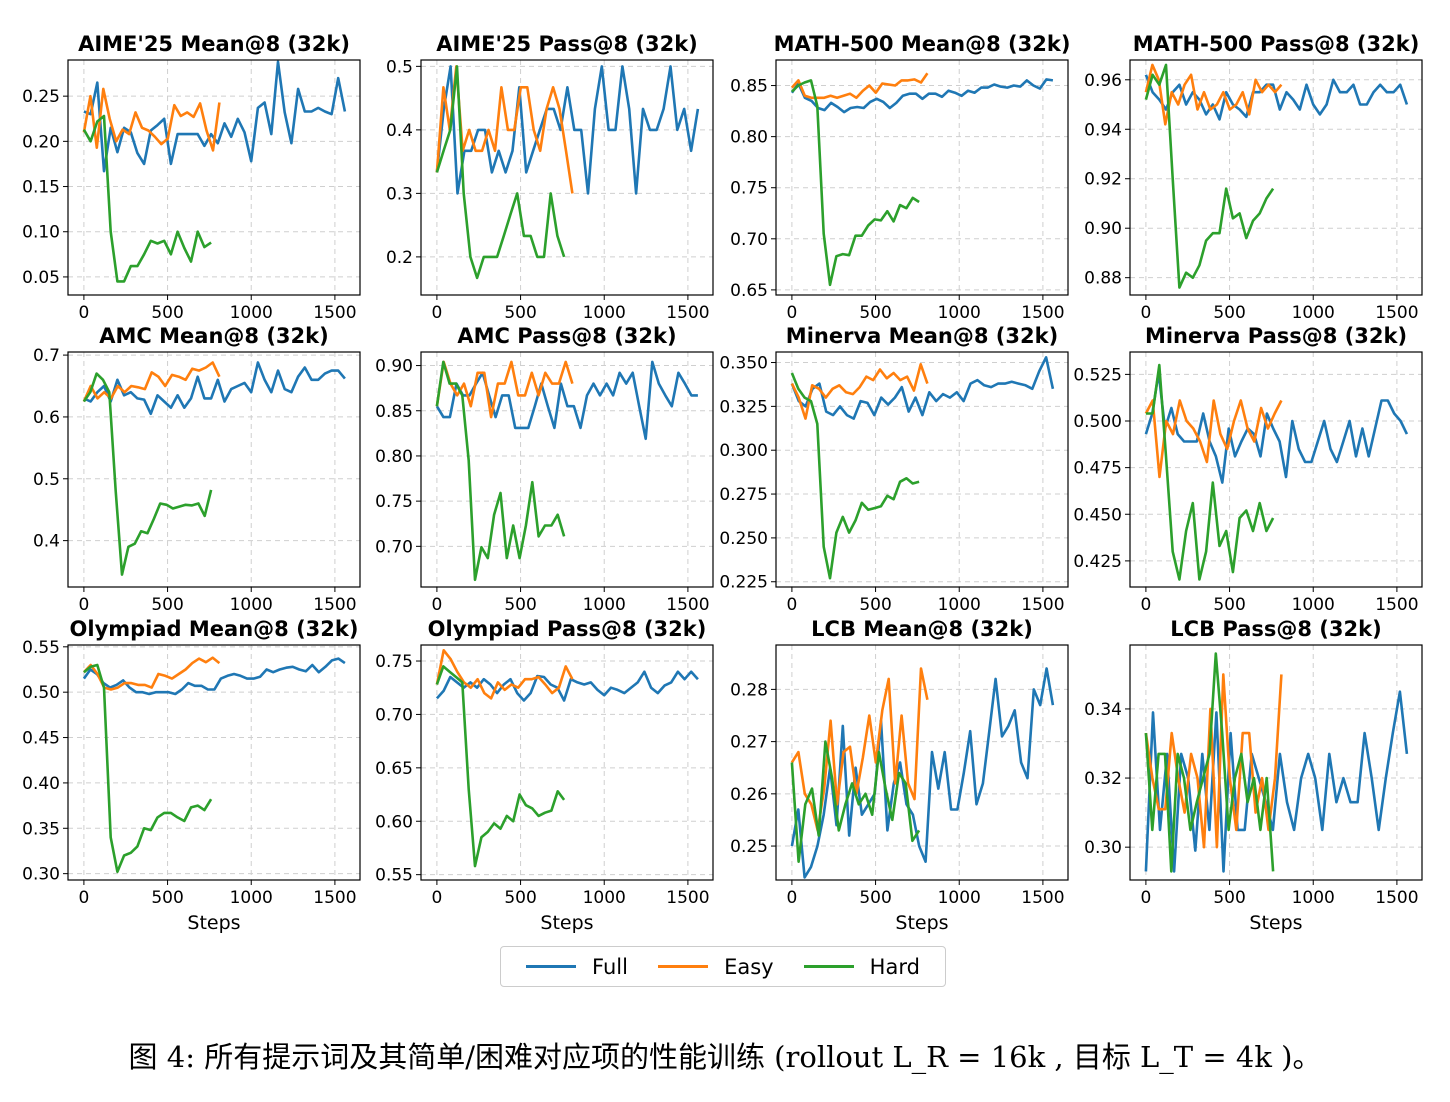  Describe the element at coordinates (1097, 515) in the screenshot. I see `y-tick-label: 0.450` at that location.